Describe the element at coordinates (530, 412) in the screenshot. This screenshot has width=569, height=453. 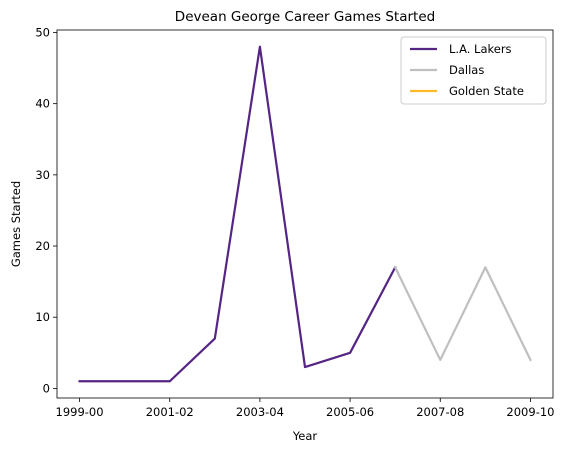
I see `x-tick-label: 2009-10` at that location.